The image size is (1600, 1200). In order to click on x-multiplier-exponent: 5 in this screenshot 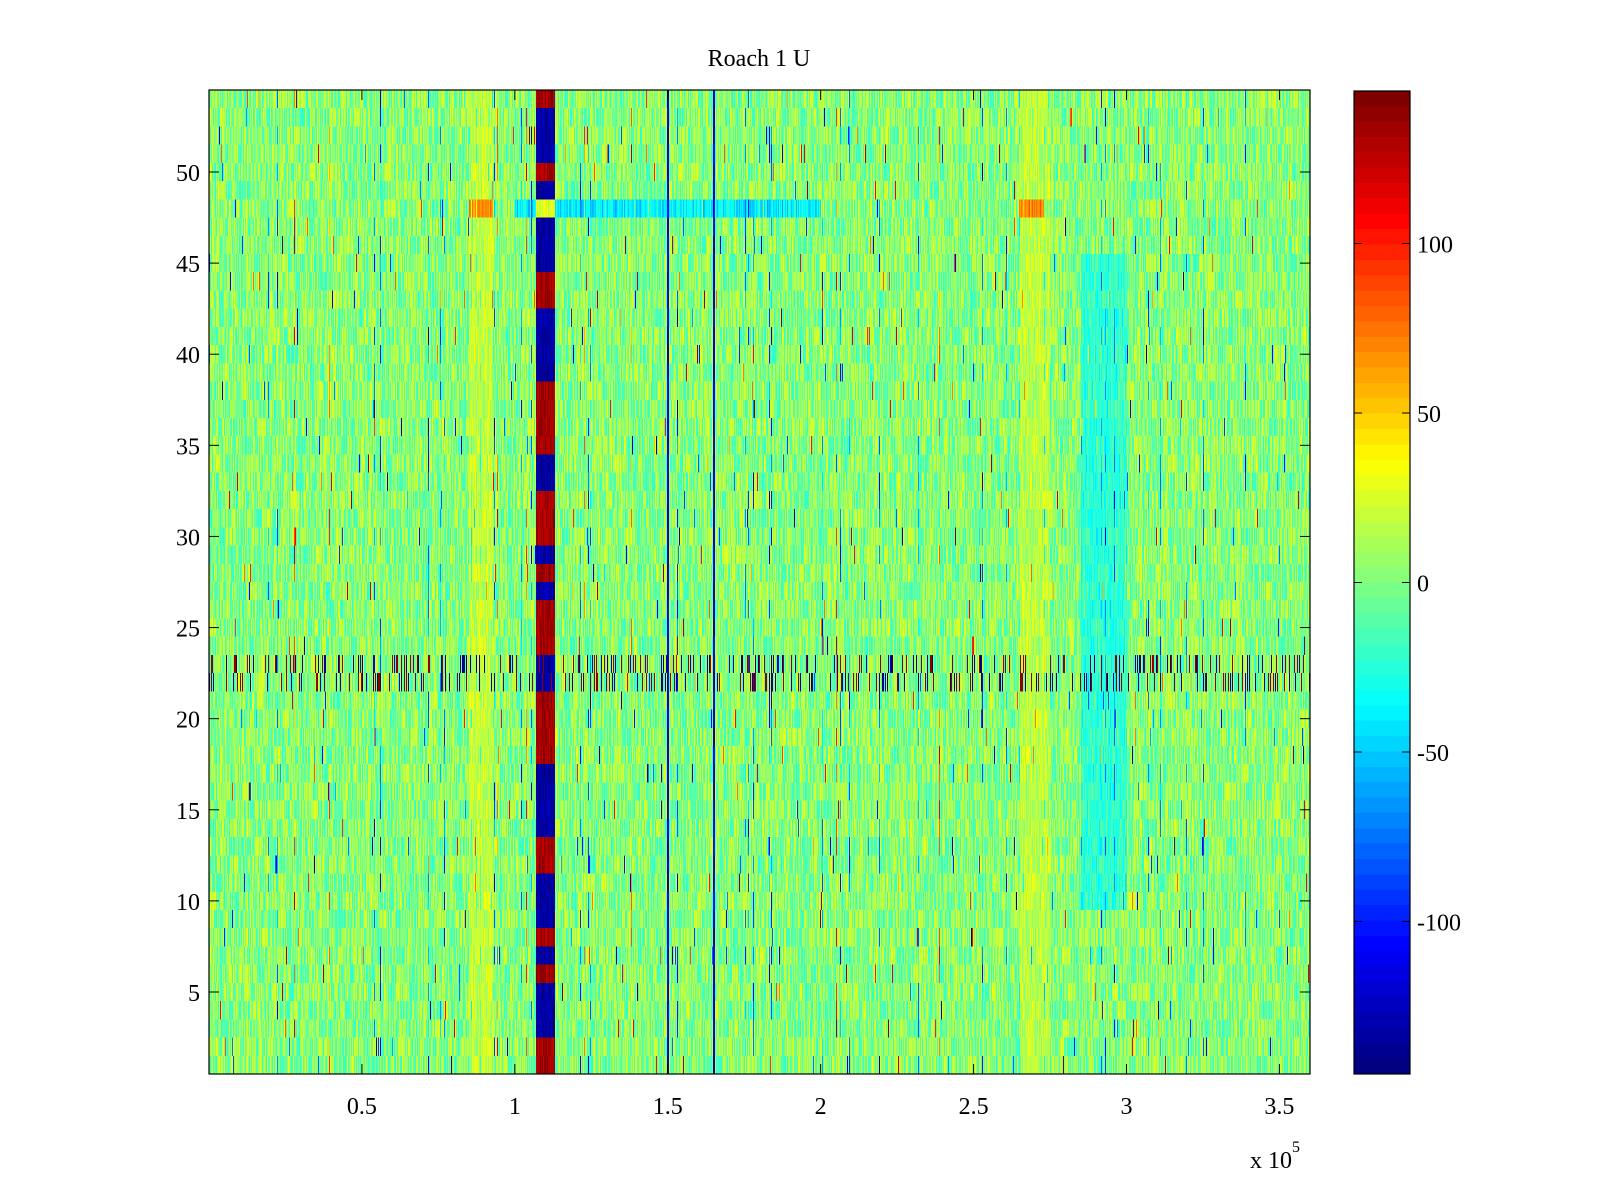, I will do `click(1296, 1147)`.